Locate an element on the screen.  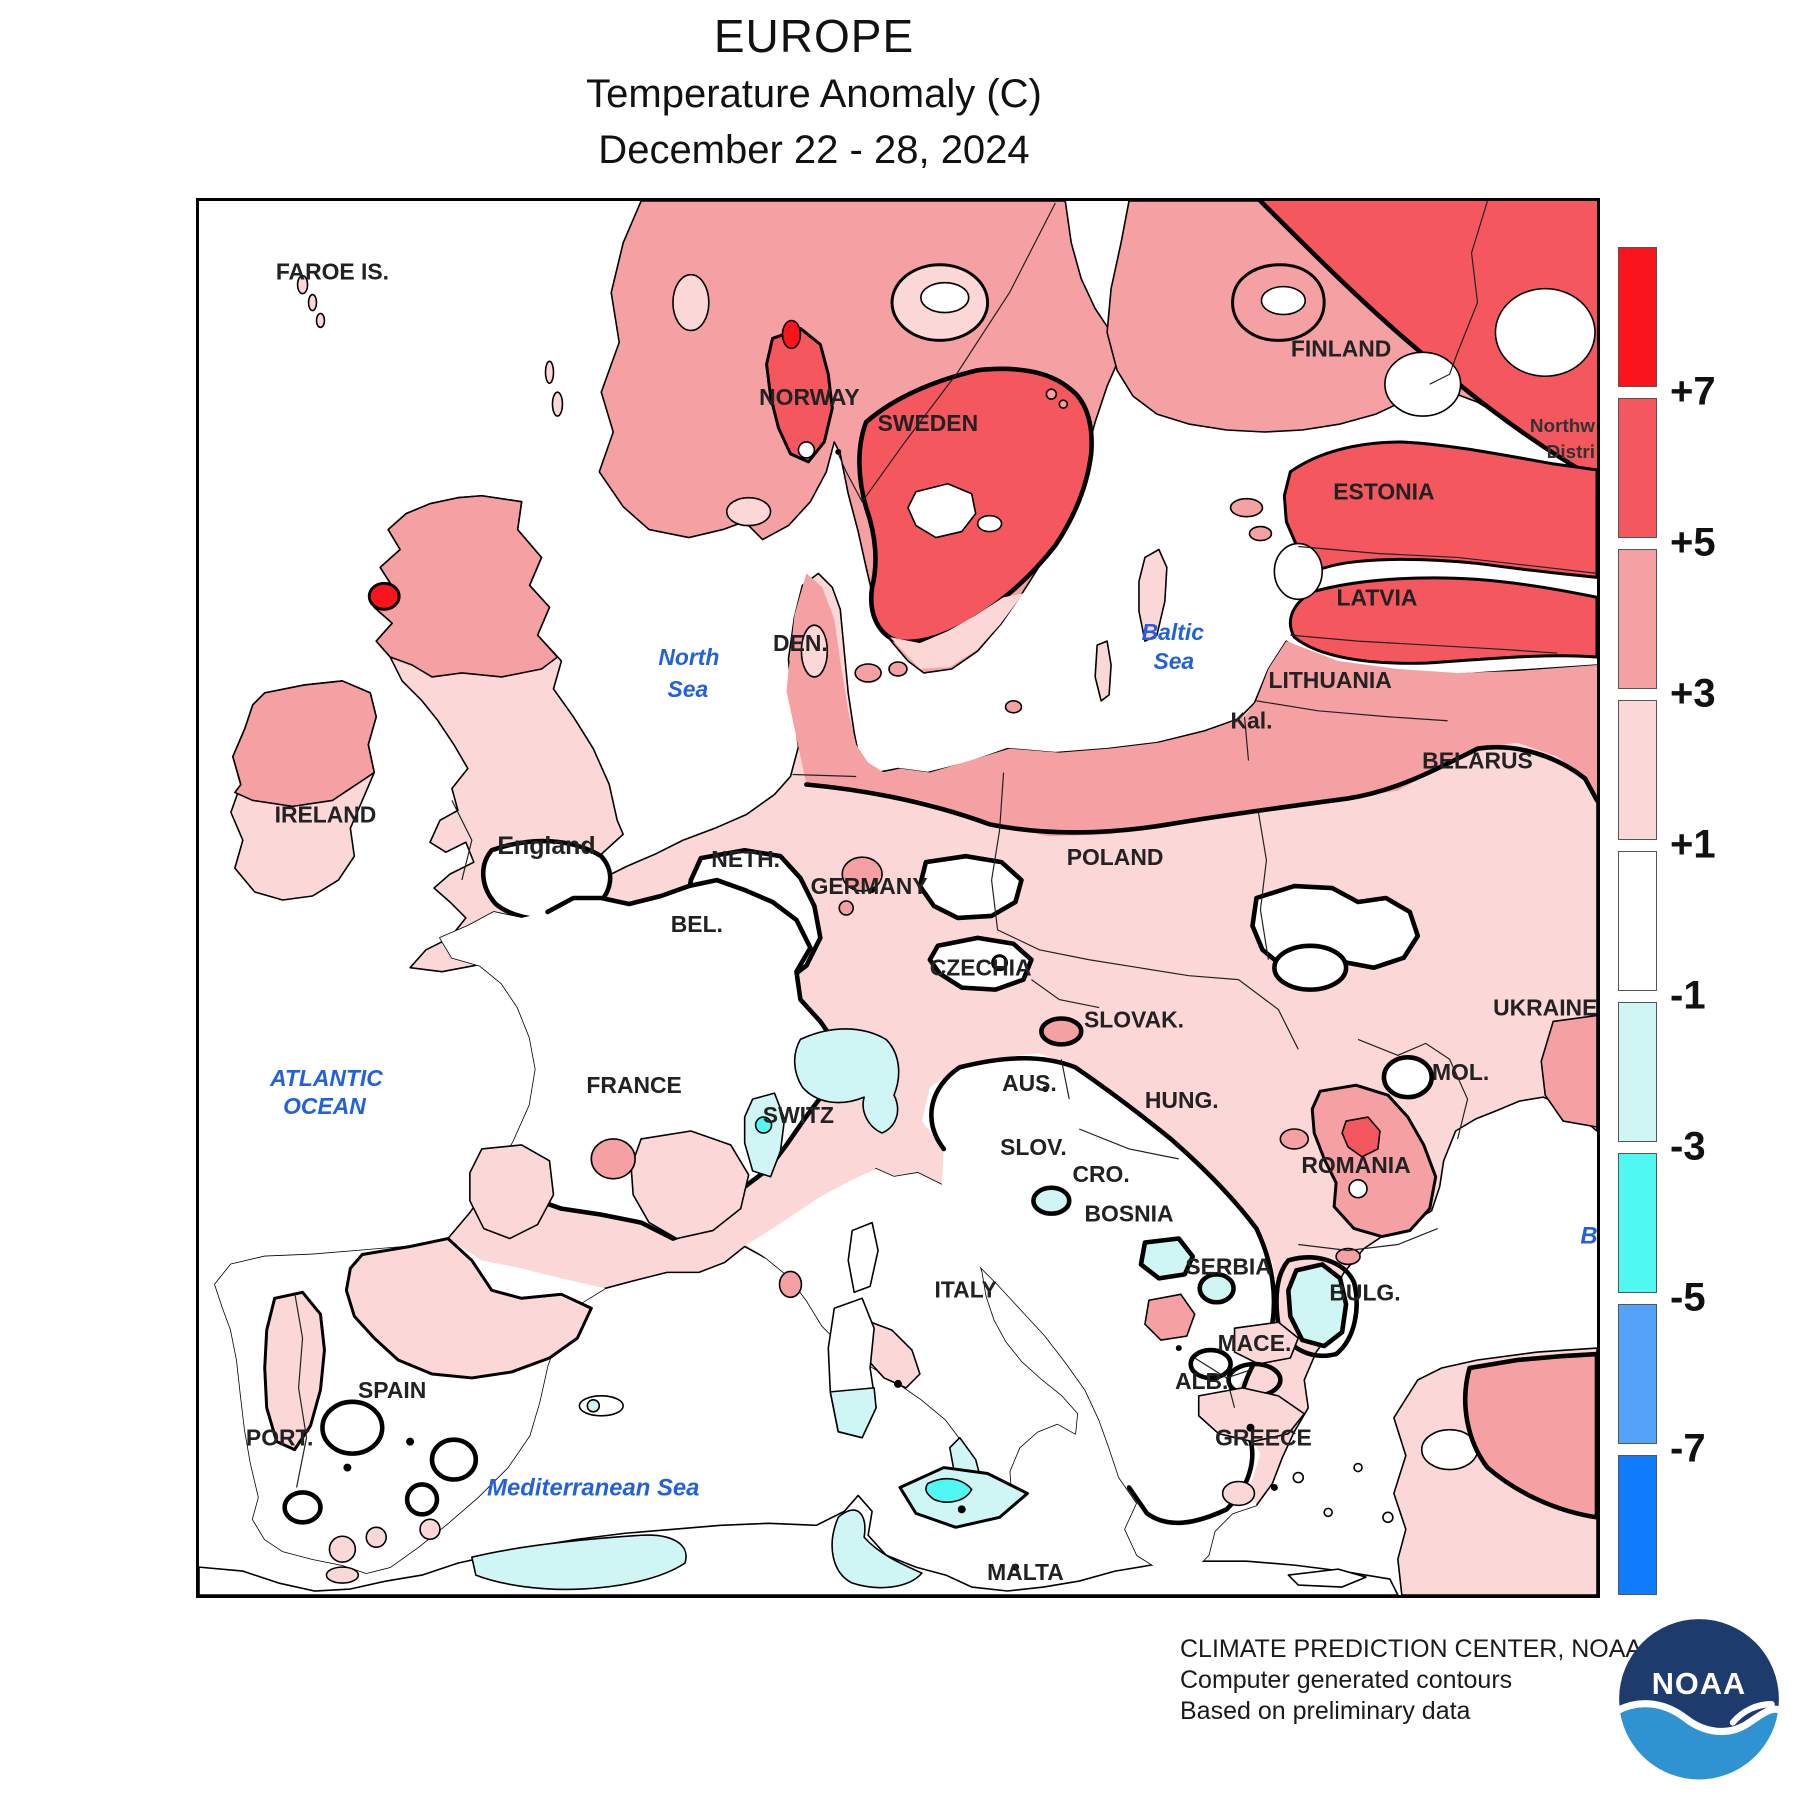
funen-island is located at coordinates (898, 669).